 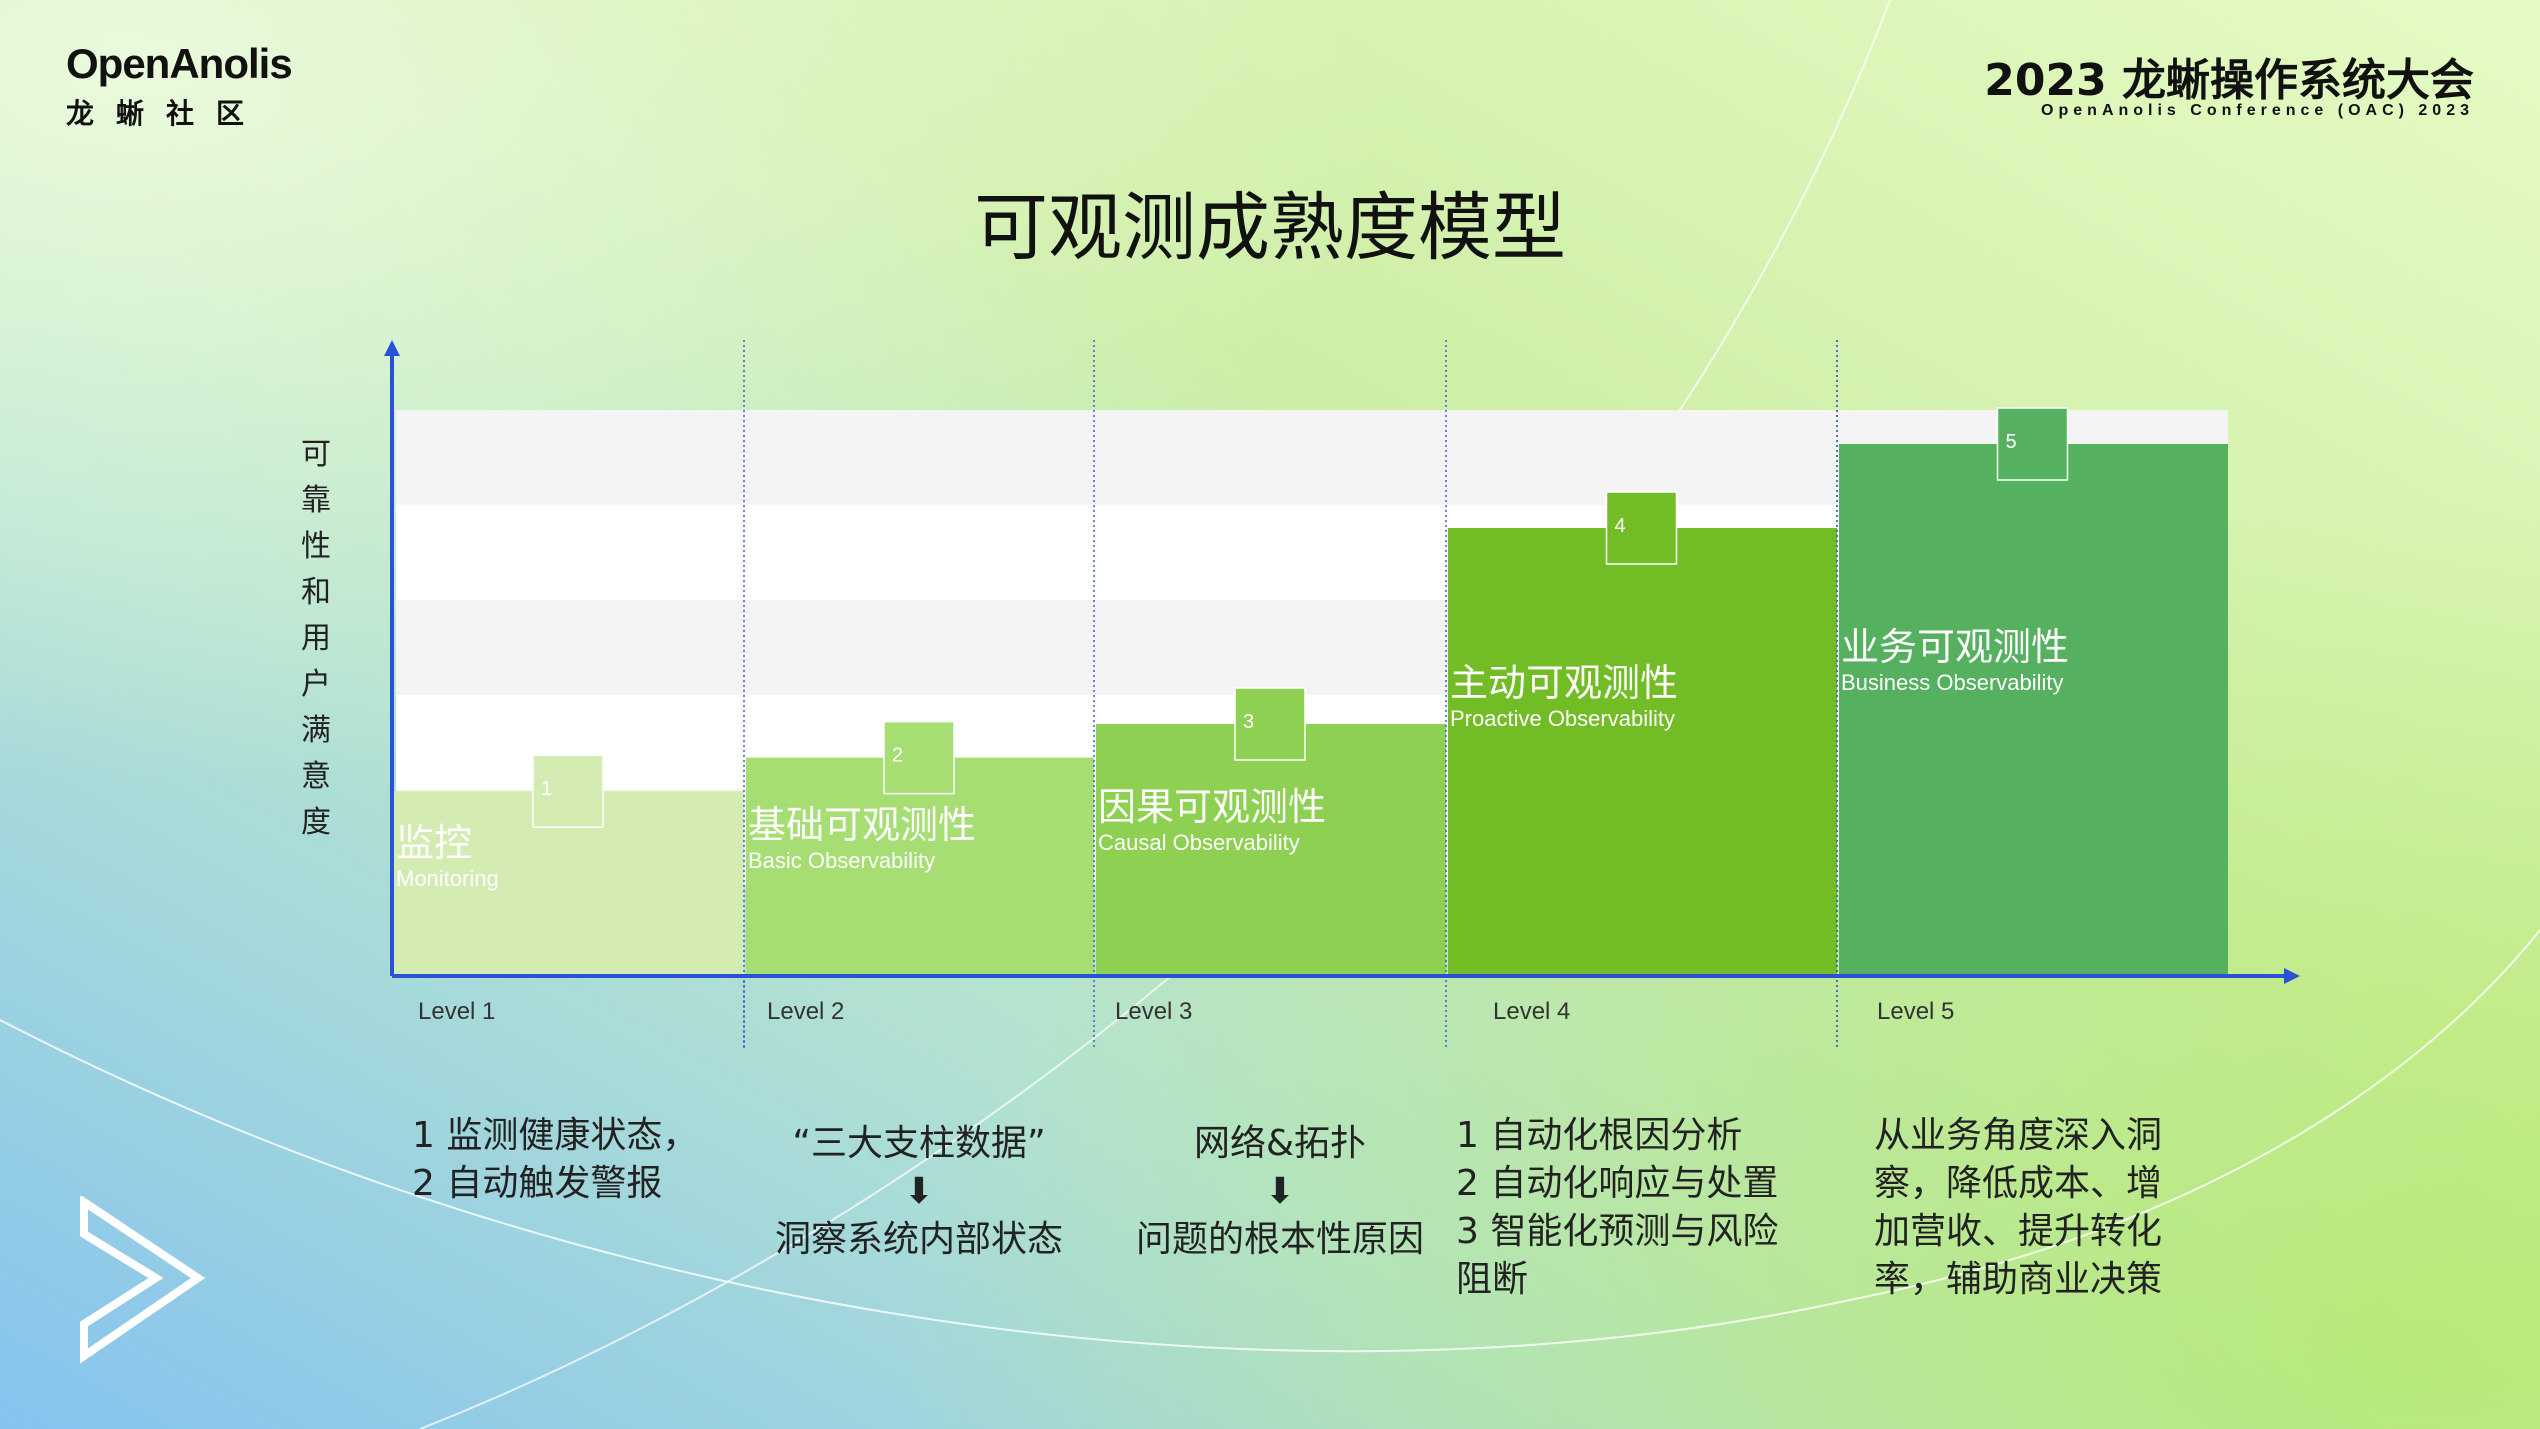 I want to click on level-description: “三大支柱数据” ⬇ 洞察系统内部状态, so click(x=918, y=1191).